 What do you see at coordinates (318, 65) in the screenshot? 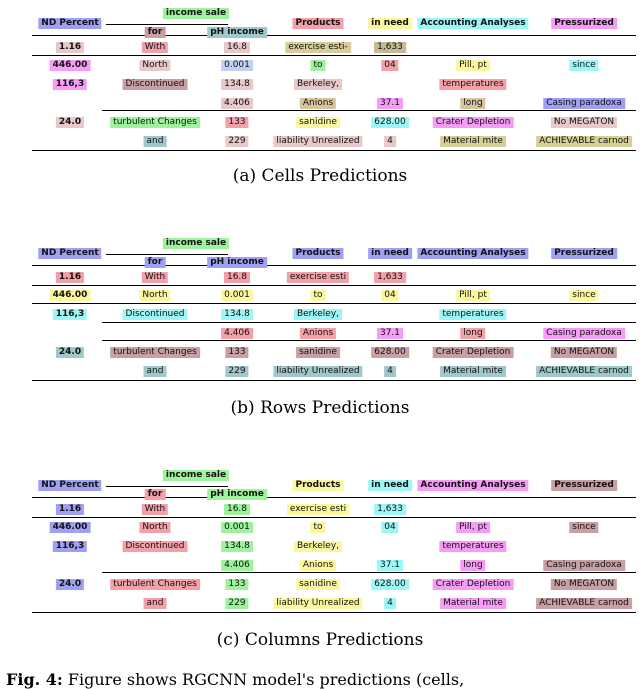
I see `table-cell: to` at bounding box center [318, 65].